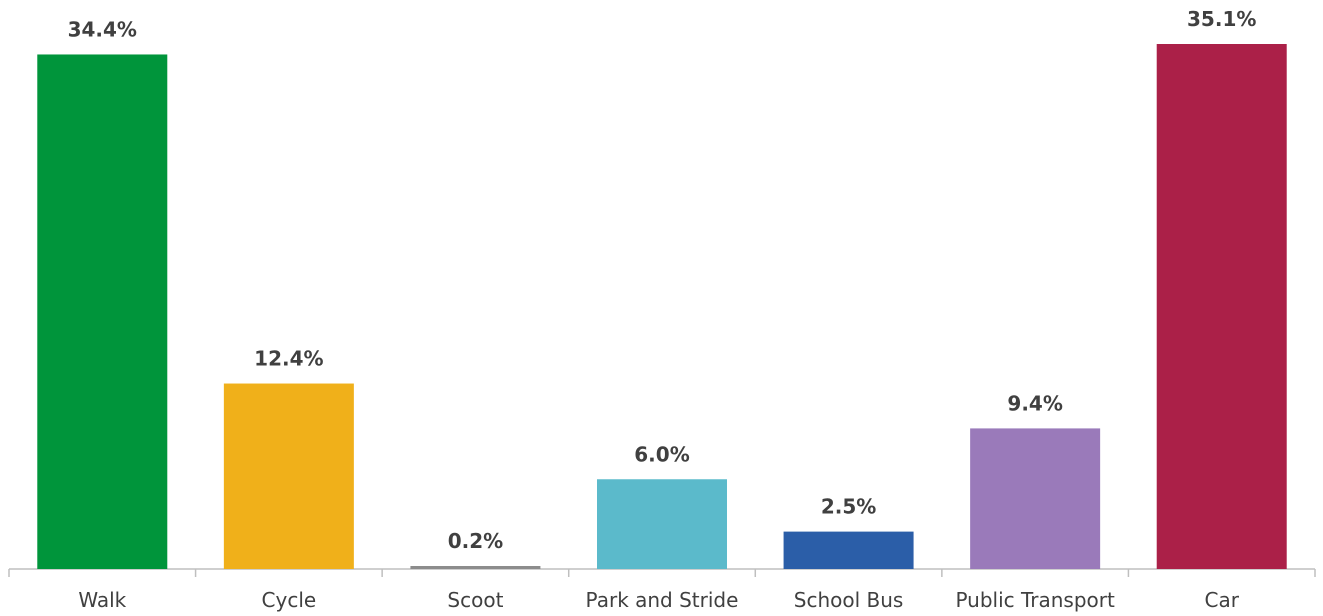 Image resolution: width=1323 pixels, height=616 pixels. I want to click on category-label-school-bus: School Bus, so click(849, 600).